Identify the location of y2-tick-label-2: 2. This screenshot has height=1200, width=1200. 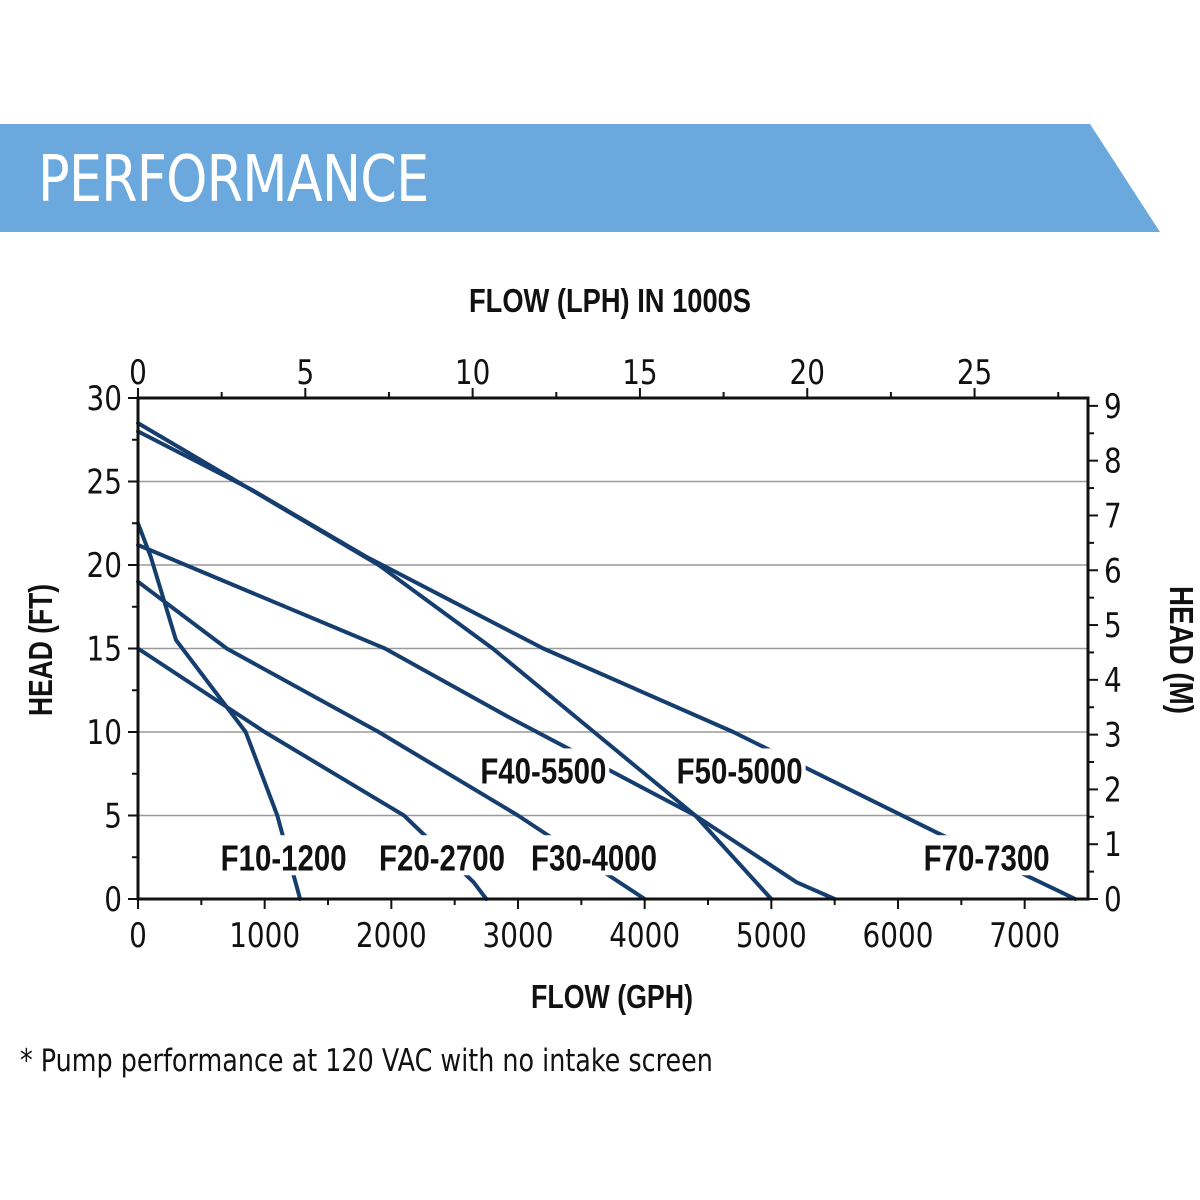
(1113, 790).